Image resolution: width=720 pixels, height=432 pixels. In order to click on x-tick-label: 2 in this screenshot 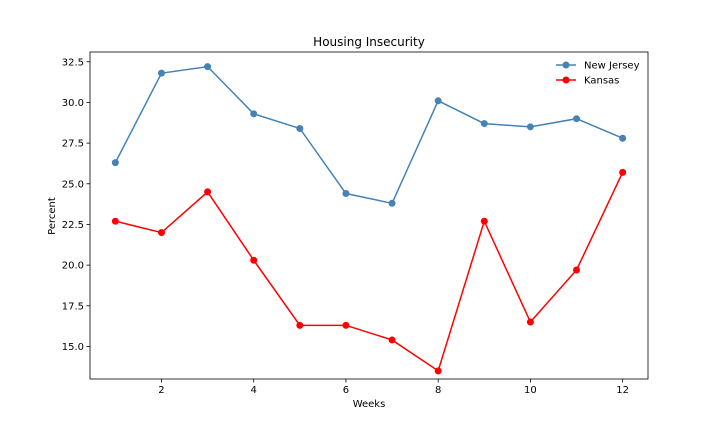, I will do `click(161, 390)`.